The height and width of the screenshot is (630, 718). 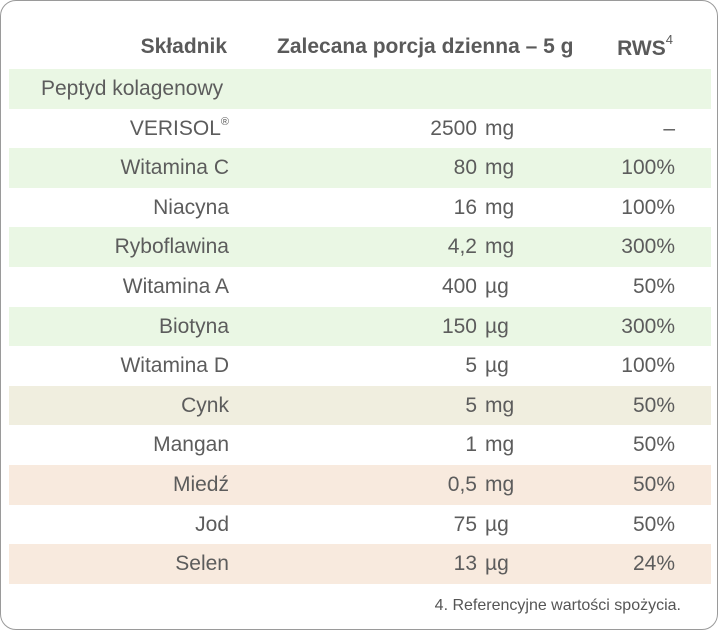 I want to click on table-row: Peptyd kolagenowy, so click(x=360, y=89).